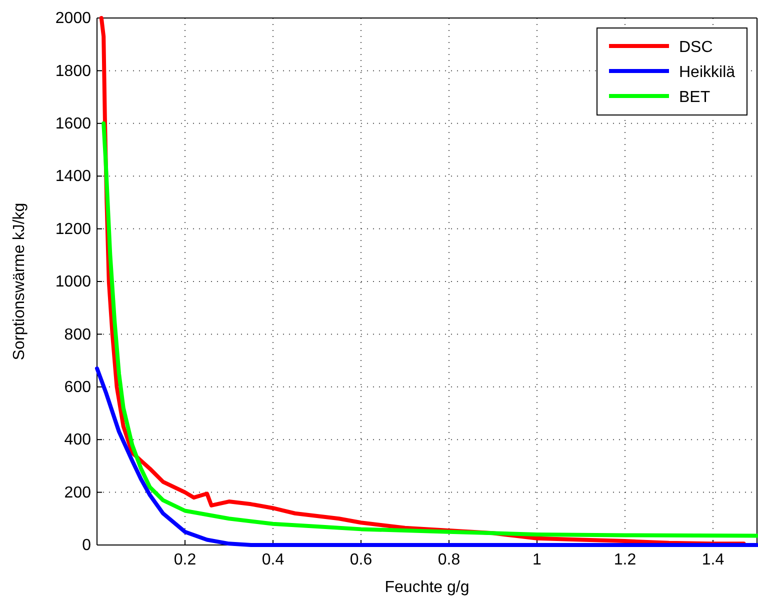 The height and width of the screenshot is (603, 758). I want to click on x-tick-label: 0.4, so click(273, 559).